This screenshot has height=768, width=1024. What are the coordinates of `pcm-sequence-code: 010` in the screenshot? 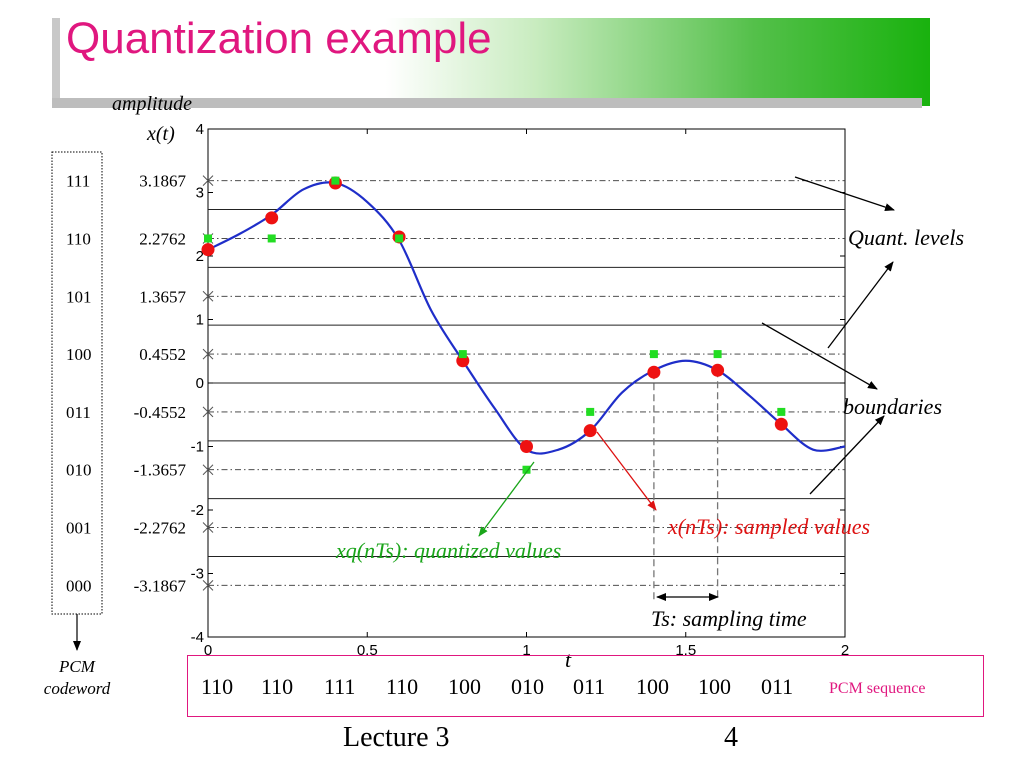 It's located at (527, 686).